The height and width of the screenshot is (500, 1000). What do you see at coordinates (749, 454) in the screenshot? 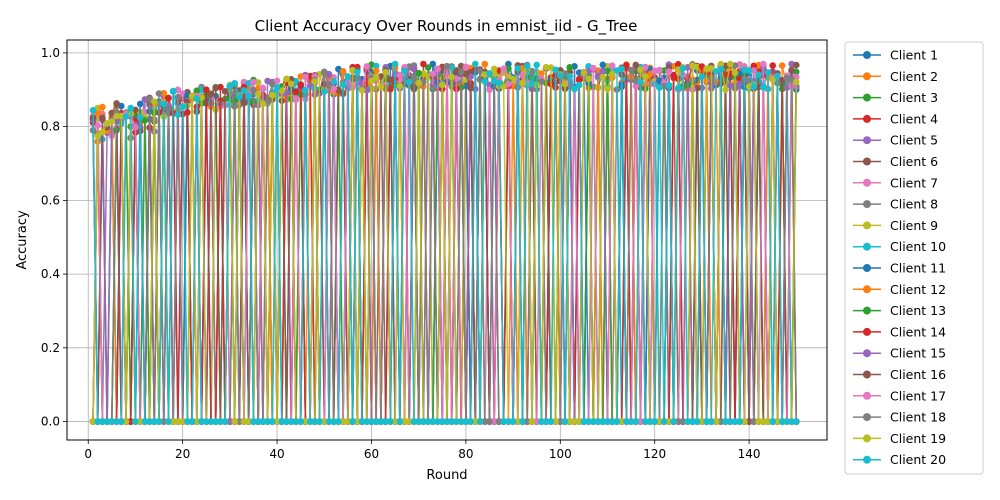
I see `x-tick-label: 140` at bounding box center [749, 454].